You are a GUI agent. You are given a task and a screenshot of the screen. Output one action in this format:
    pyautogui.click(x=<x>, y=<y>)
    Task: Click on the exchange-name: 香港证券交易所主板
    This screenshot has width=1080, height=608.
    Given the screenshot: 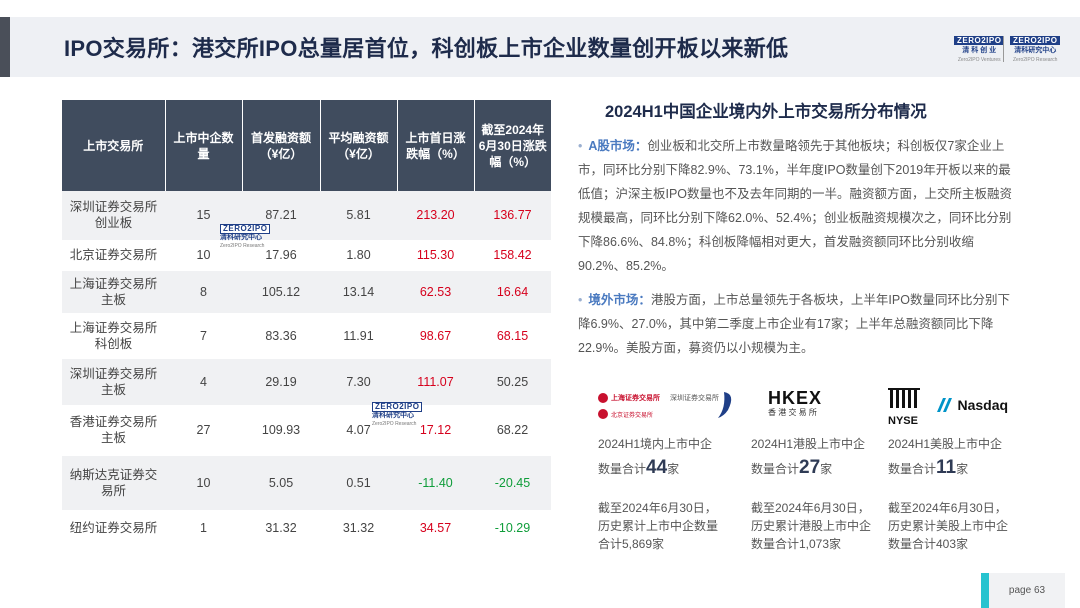 What is the action you would take?
    pyautogui.click(x=113, y=430)
    